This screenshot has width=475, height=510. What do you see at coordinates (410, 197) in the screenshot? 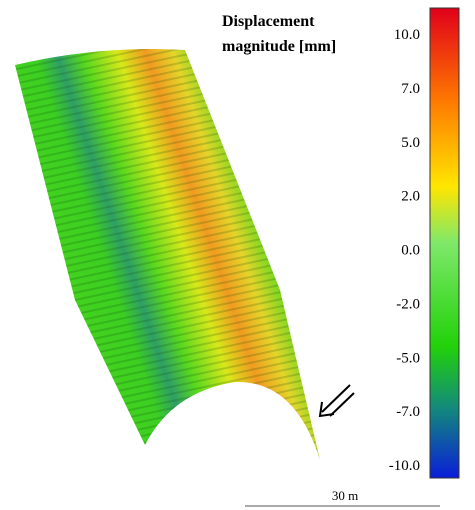
I see `colorbar-tick-label: 2.0` at bounding box center [410, 197].